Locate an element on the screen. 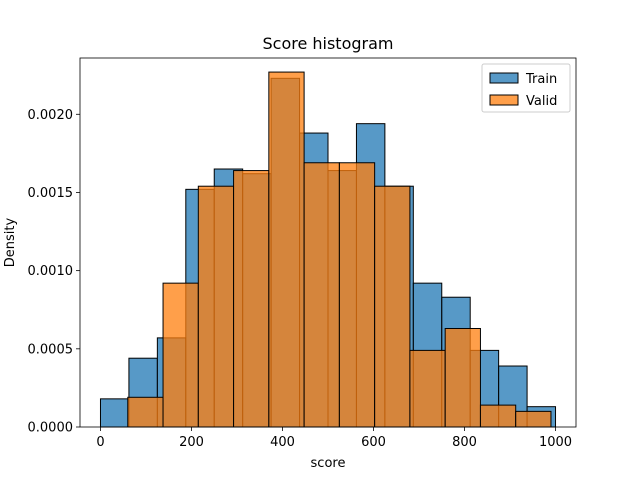  y-axis-label: Density is located at coordinates (10, 242).